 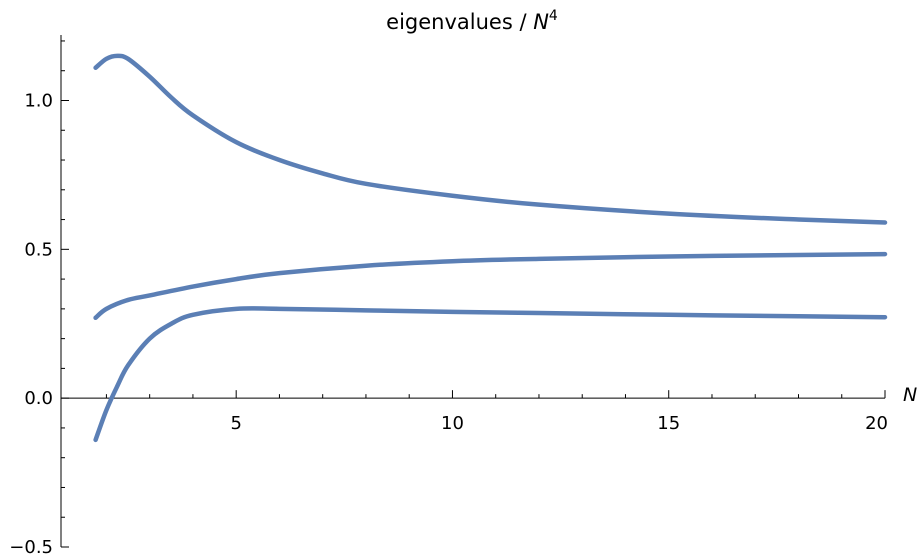 I want to click on chart-title-exponent: 4, so click(x=553, y=16).